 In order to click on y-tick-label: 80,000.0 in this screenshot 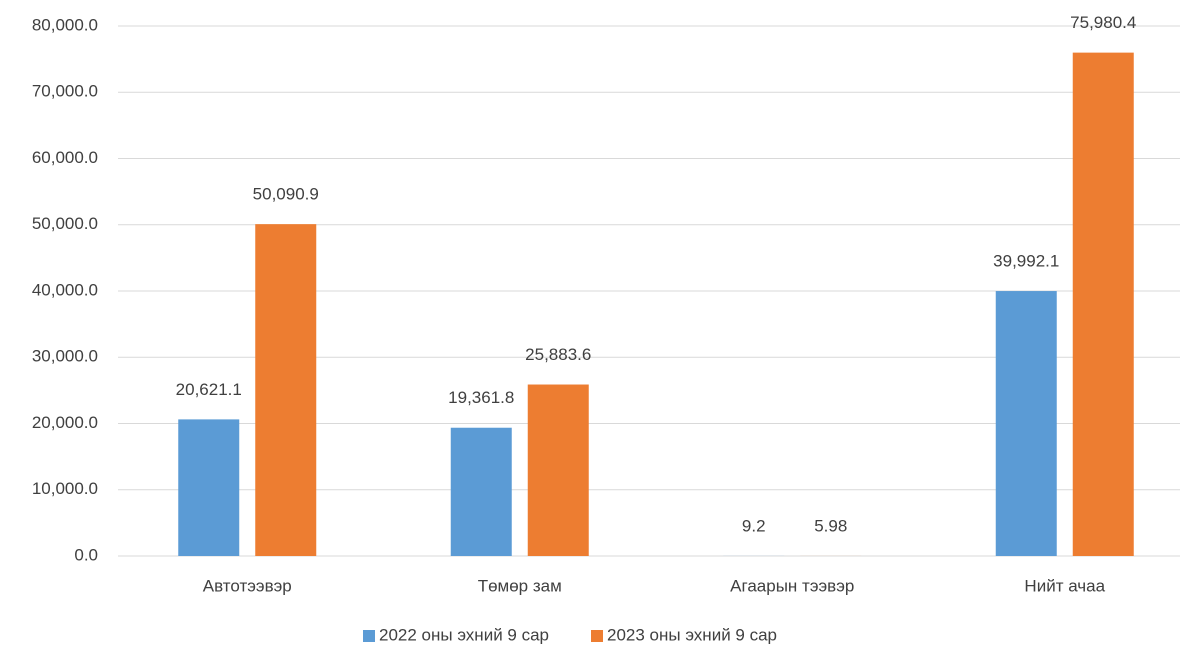, I will do `click(65, 24)`.